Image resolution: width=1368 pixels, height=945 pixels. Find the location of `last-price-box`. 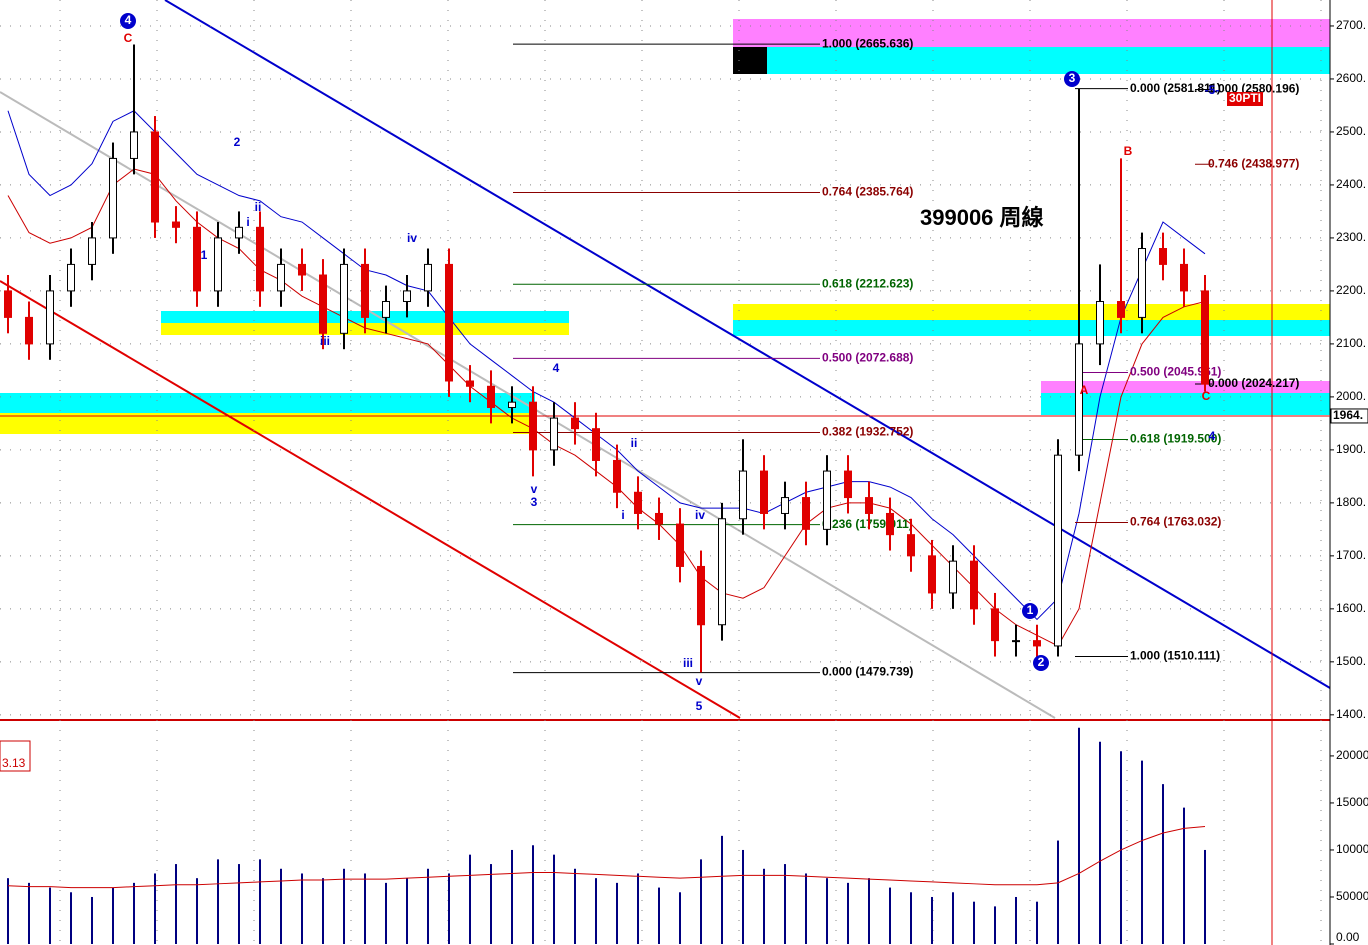

last-price-box is located at coordinates (1349, 416).